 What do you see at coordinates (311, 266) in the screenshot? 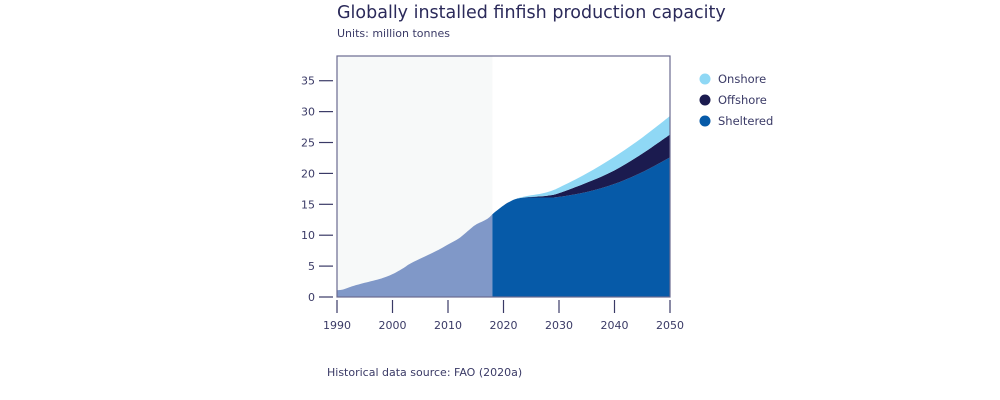
I see `y-tick-label: 5` at bounding box center [311, 266].